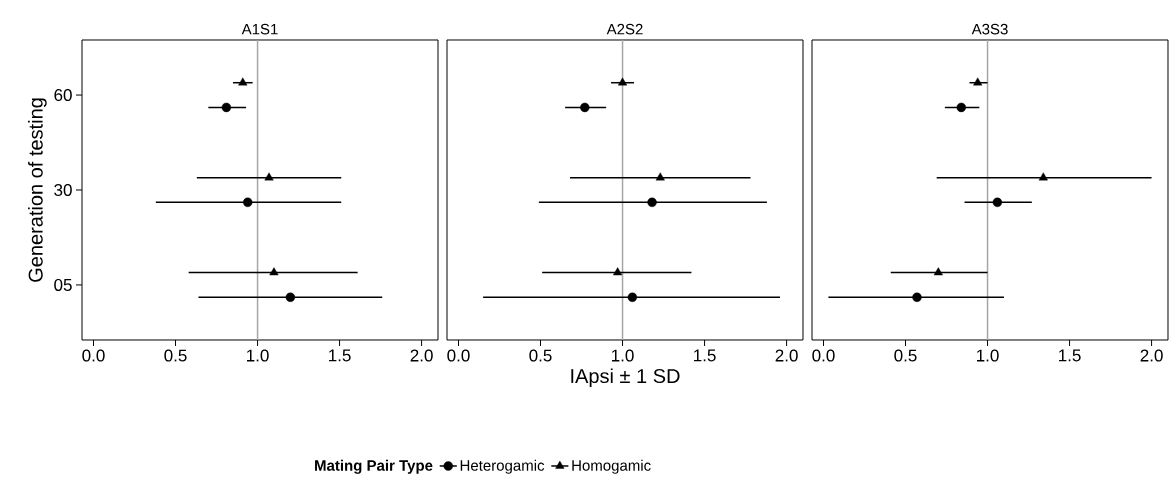 This screenshot has width=1171, height=479. What do you see at coordinates (989, 29) in the screenshot?
I see `chart-title: A3S3` at bounding box center [989, 29].